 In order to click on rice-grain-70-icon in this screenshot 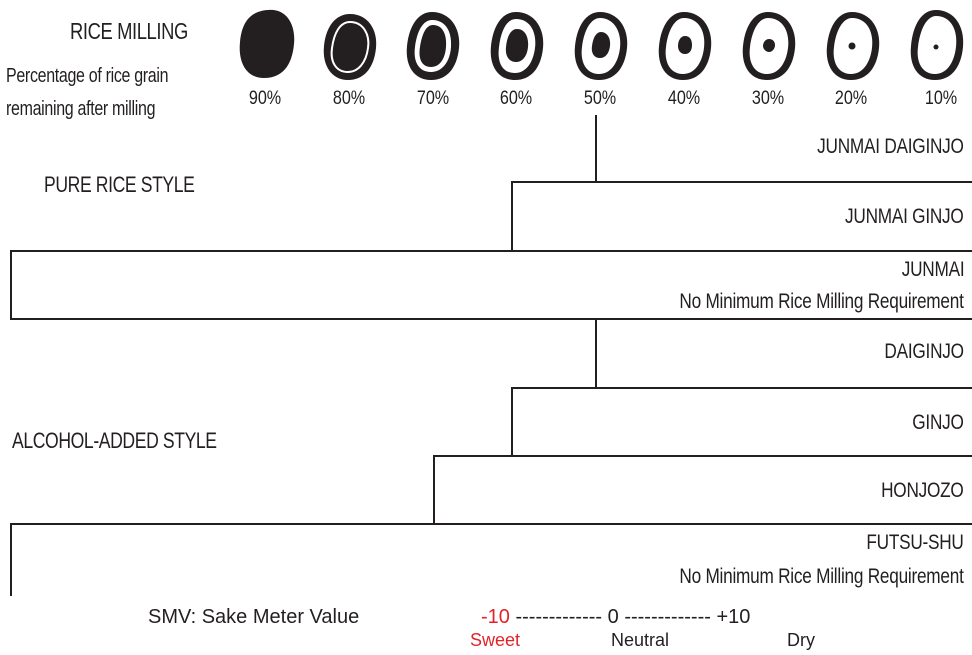, I will do `click(433, 46)`.